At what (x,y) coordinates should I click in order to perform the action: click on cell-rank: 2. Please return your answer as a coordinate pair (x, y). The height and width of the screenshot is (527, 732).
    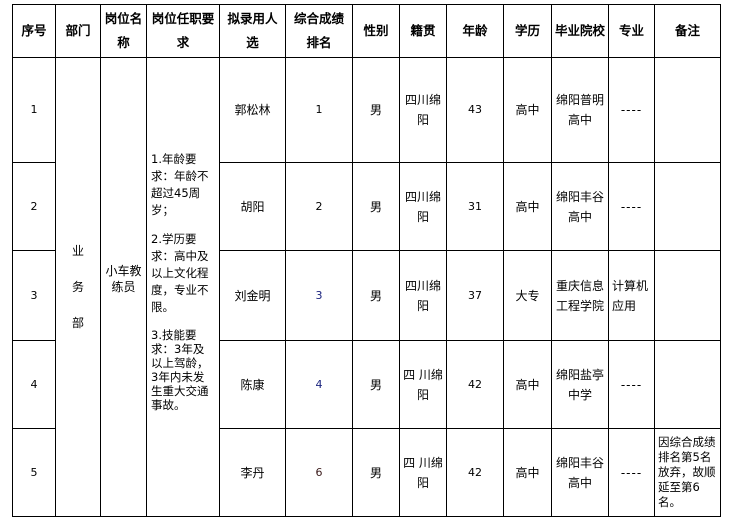
    Looking at the image, I should click on (319, 206).